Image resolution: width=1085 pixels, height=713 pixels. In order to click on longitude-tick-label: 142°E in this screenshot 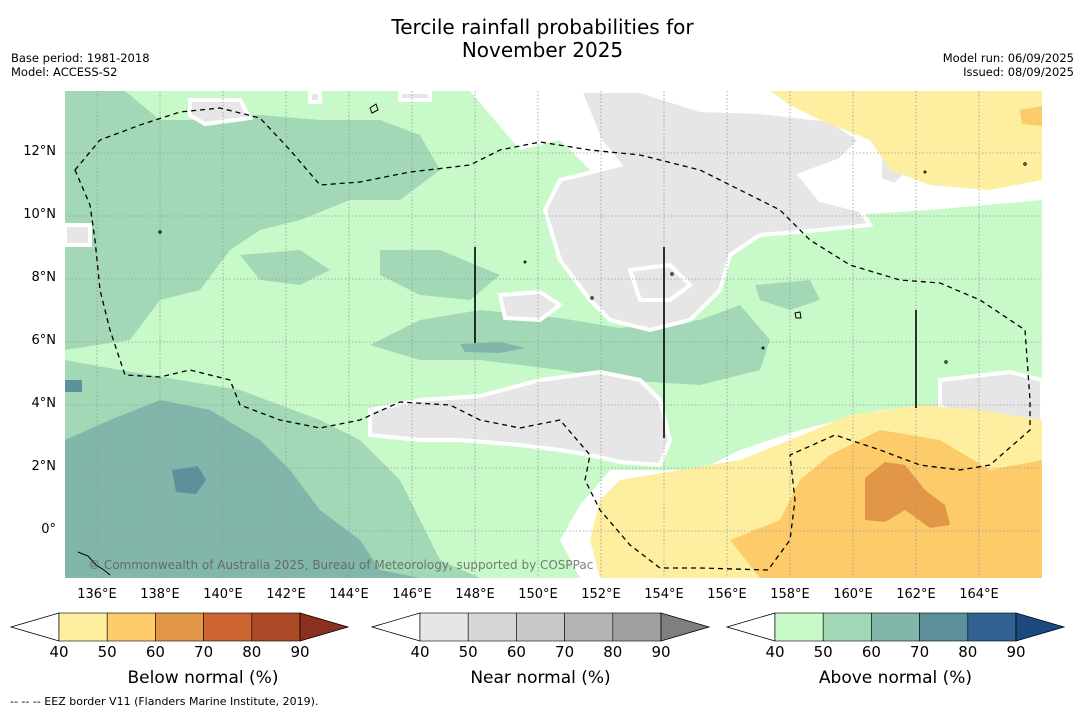, I will do `click(286, 594)`.